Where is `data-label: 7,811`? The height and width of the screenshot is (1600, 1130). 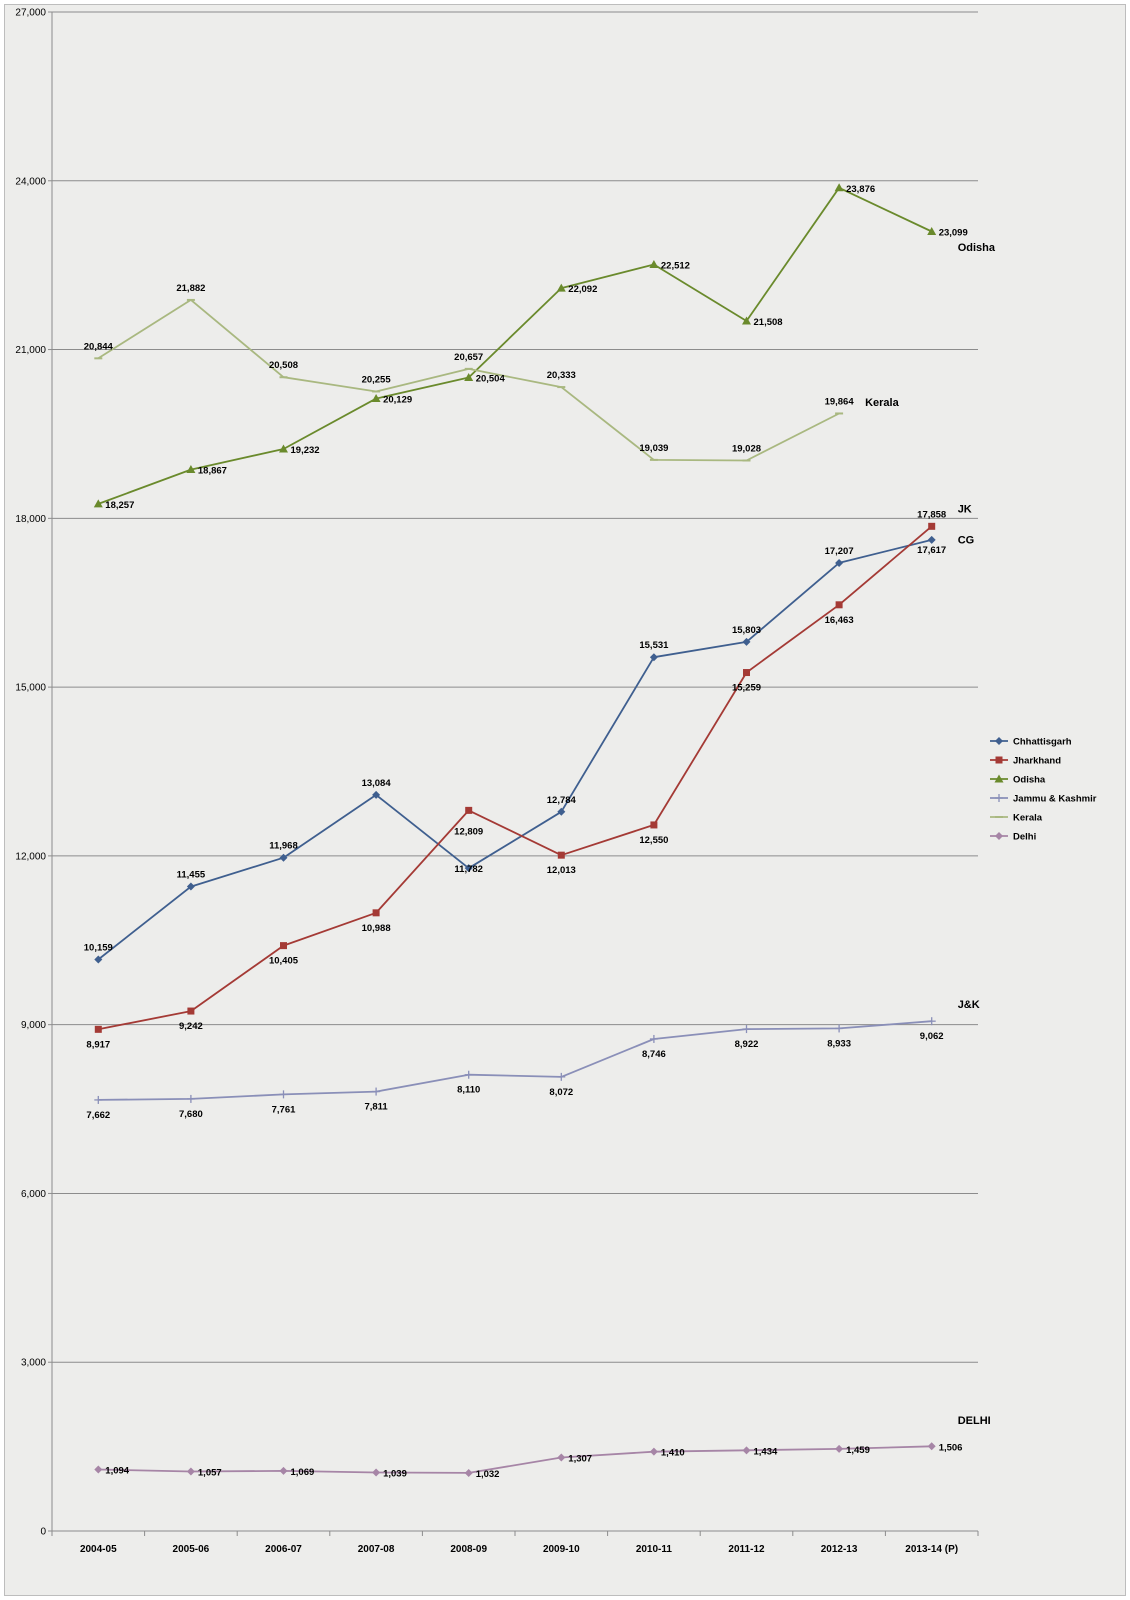
data-label: 7,811 is located at coordinates (376, 1107).